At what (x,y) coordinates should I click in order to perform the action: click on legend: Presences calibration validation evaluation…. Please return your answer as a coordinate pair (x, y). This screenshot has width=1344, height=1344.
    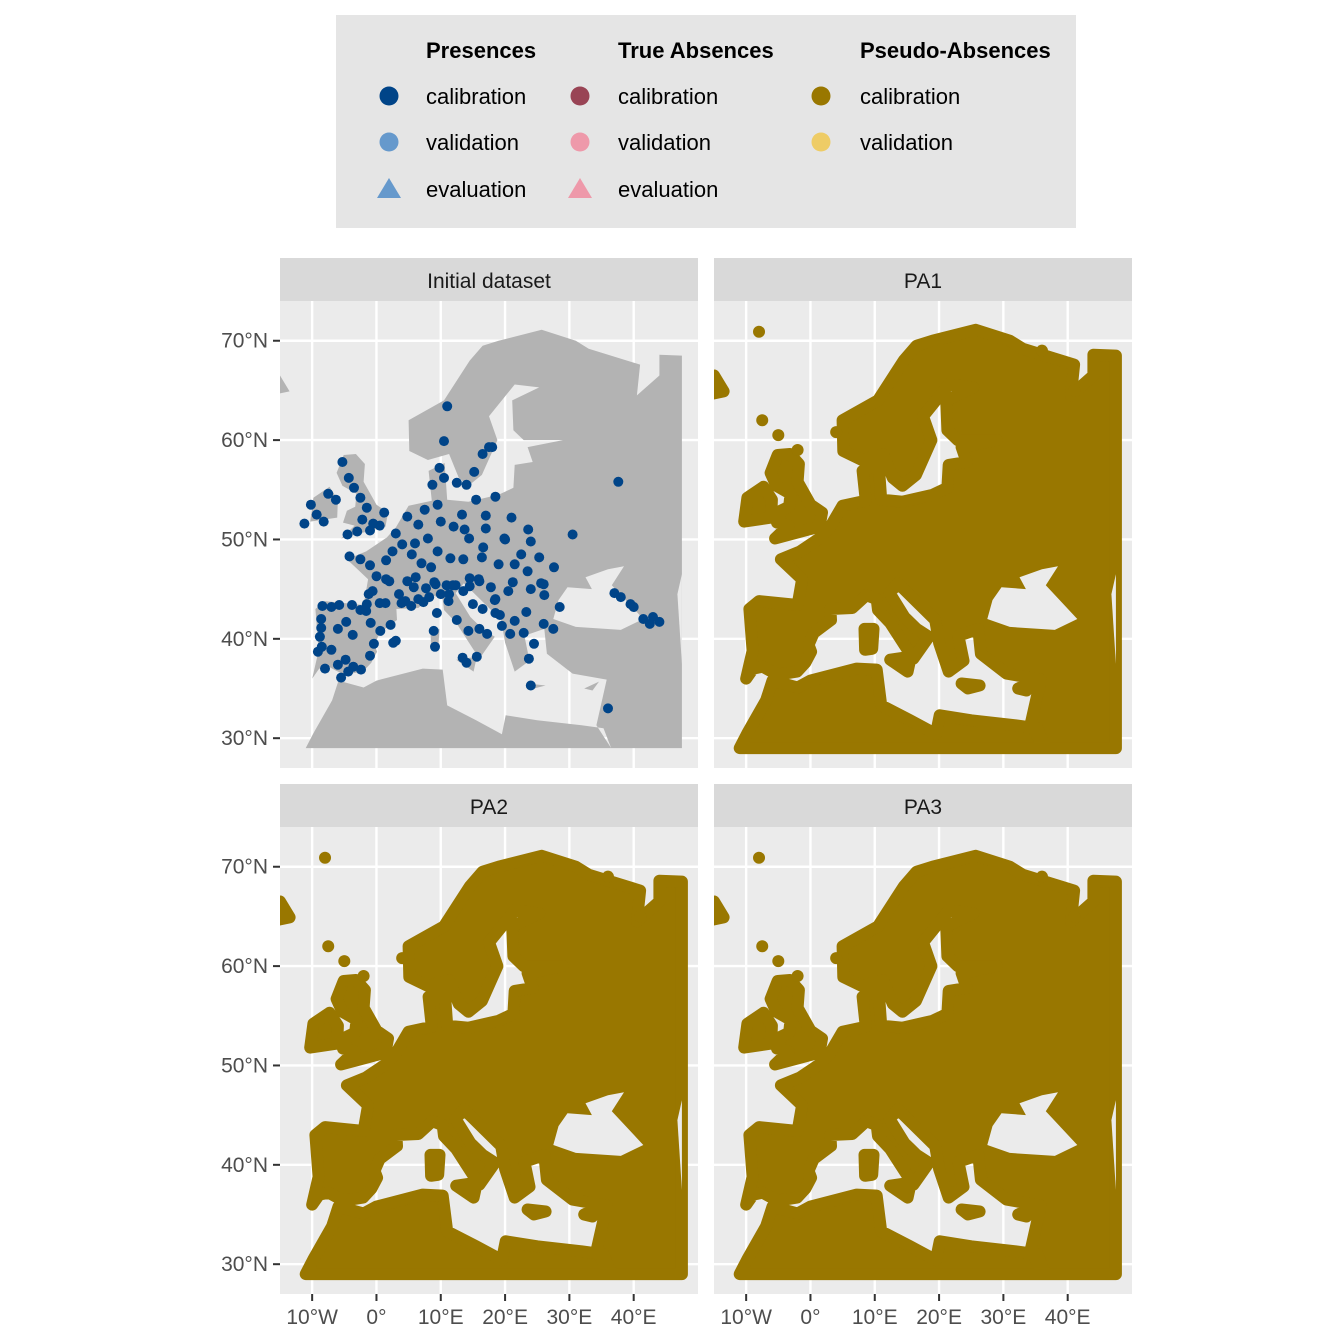
    Looking at the image, I should click on (706, 121).